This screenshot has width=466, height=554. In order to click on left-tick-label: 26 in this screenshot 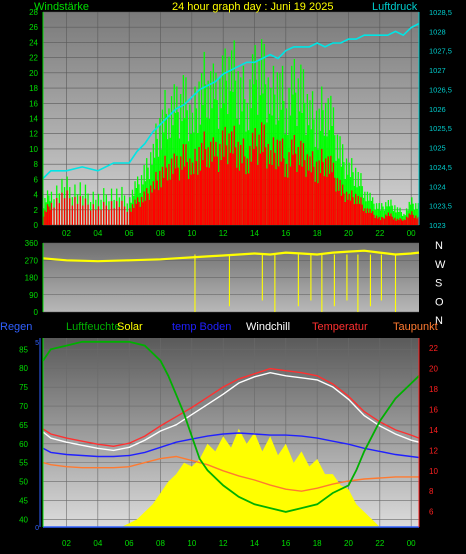, I will do `click(33, 27)`.